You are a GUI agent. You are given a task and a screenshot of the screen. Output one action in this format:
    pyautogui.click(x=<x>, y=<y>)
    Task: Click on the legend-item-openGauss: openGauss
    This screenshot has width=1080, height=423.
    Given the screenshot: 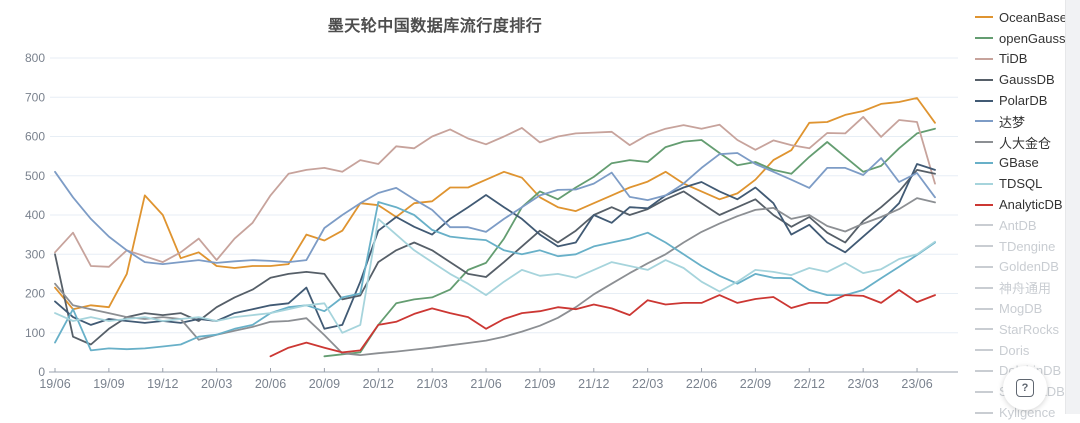 What is the action you would take?
    pyautogui.click(x=1021, y=38)
    